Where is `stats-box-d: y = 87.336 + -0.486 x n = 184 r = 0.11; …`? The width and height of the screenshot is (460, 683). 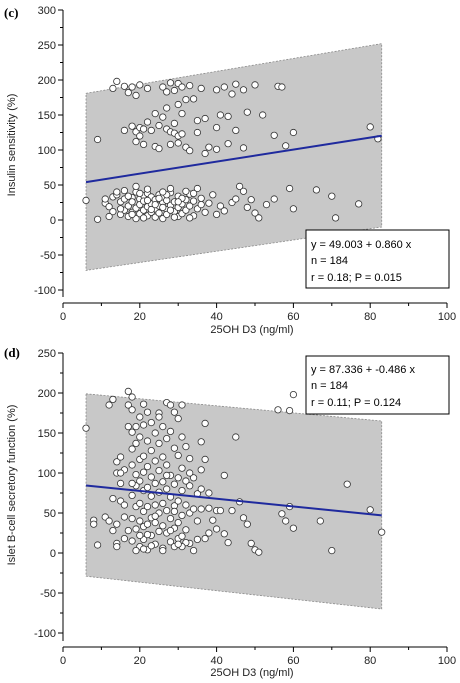
stats-box-d: y = 87.336 + -0.486 x n = 184 r = 0.11; … is located at coordinates (377, 385).